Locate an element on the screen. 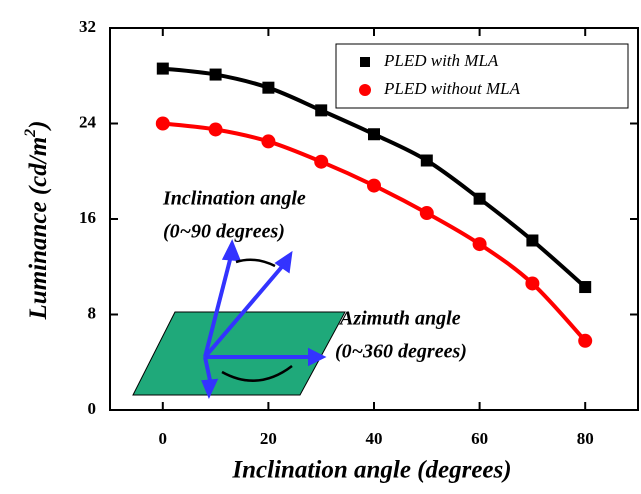 This screenshot has height=494, width=641. legend-label: PLED without MLA is located at coordinates (452, 88).